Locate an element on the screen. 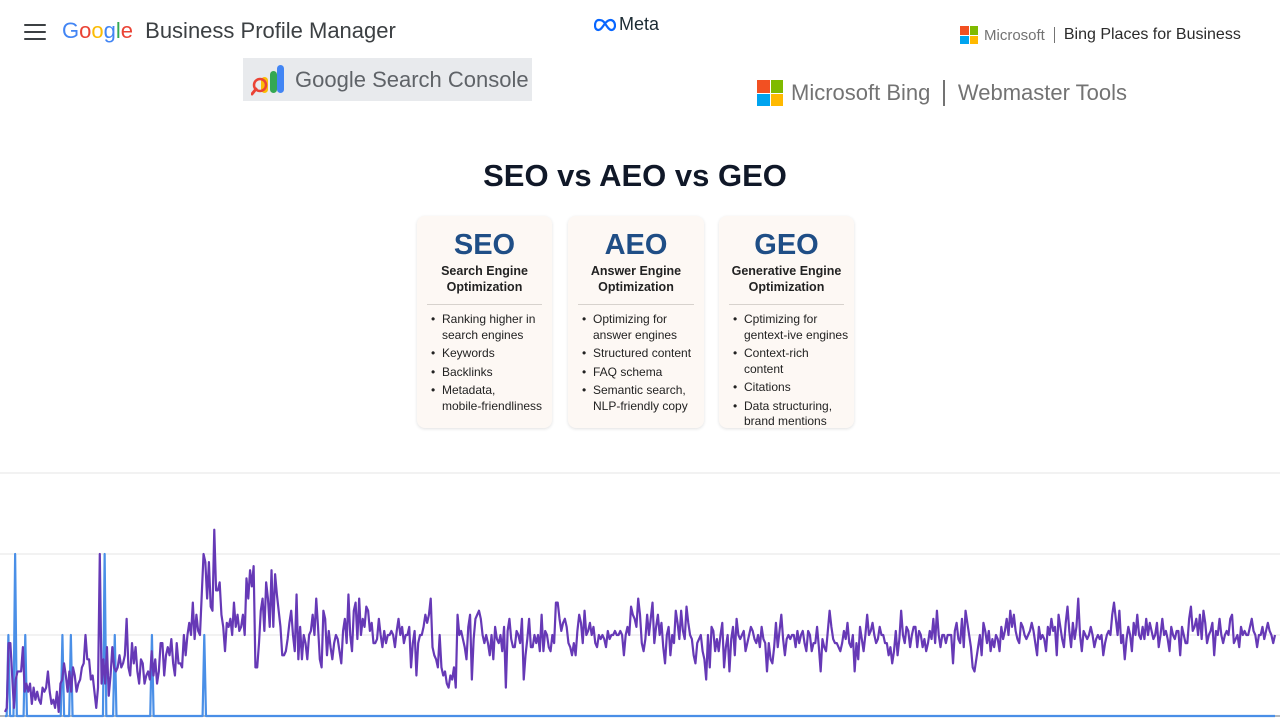  search-console-logo-icon is located at coordinates (267, 79).